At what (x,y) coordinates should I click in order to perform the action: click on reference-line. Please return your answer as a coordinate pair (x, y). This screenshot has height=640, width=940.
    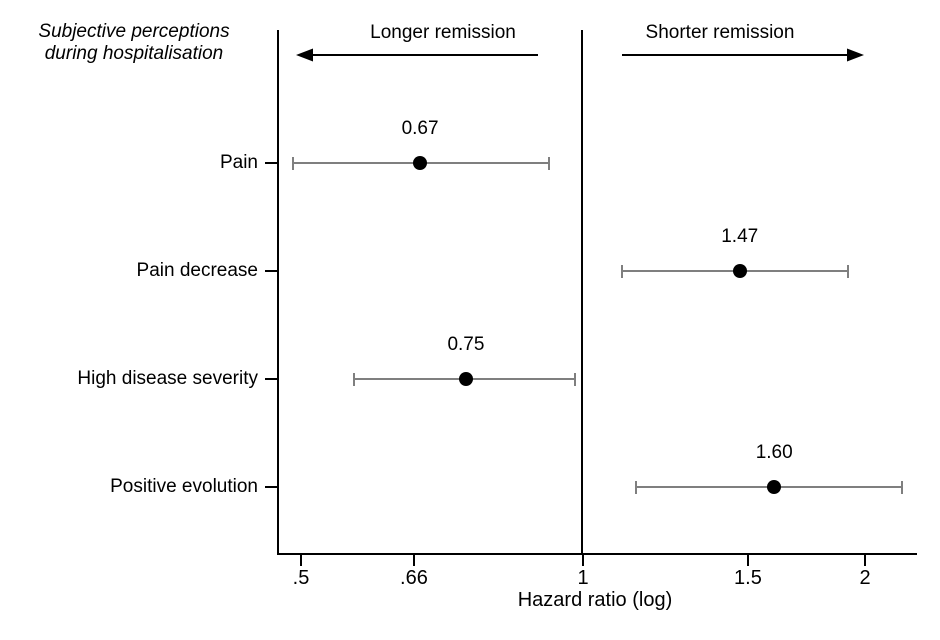
    Looking at the image, I should click on (582, 292).